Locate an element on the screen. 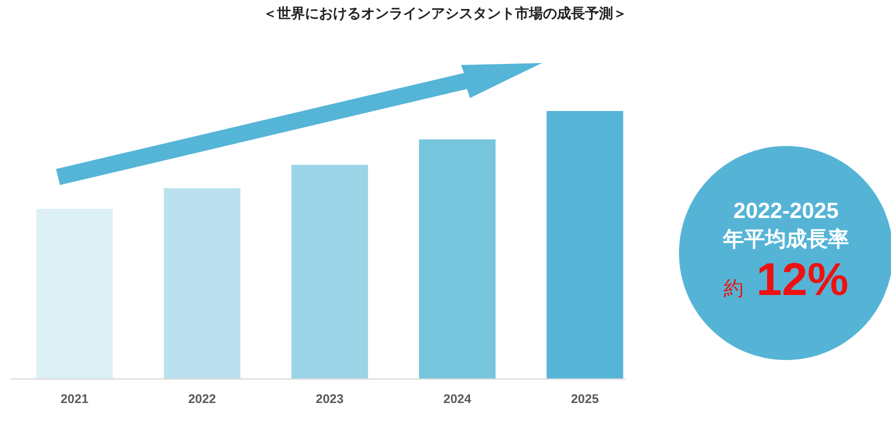 This screenshot has height=437, width=891. text: 年平均成長率 is located at coordinates (785, 239).